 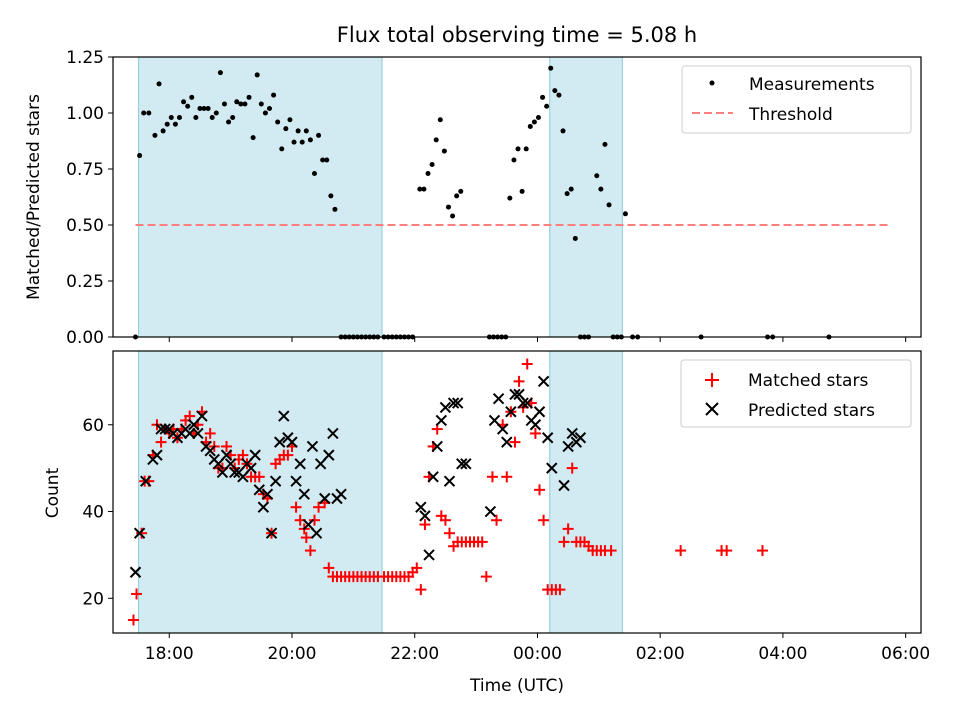 I want to click on top-y-tick-label: 0.00, so click(x=85, y=338).